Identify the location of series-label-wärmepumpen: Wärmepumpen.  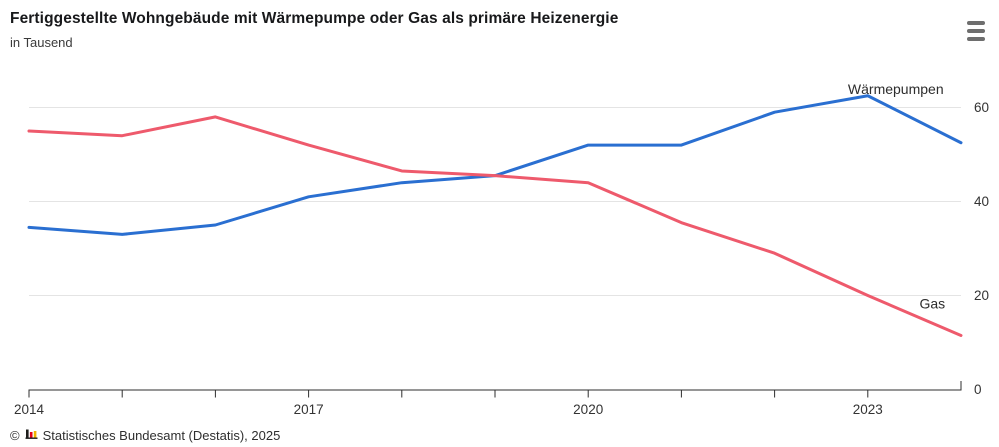
(896, 89).